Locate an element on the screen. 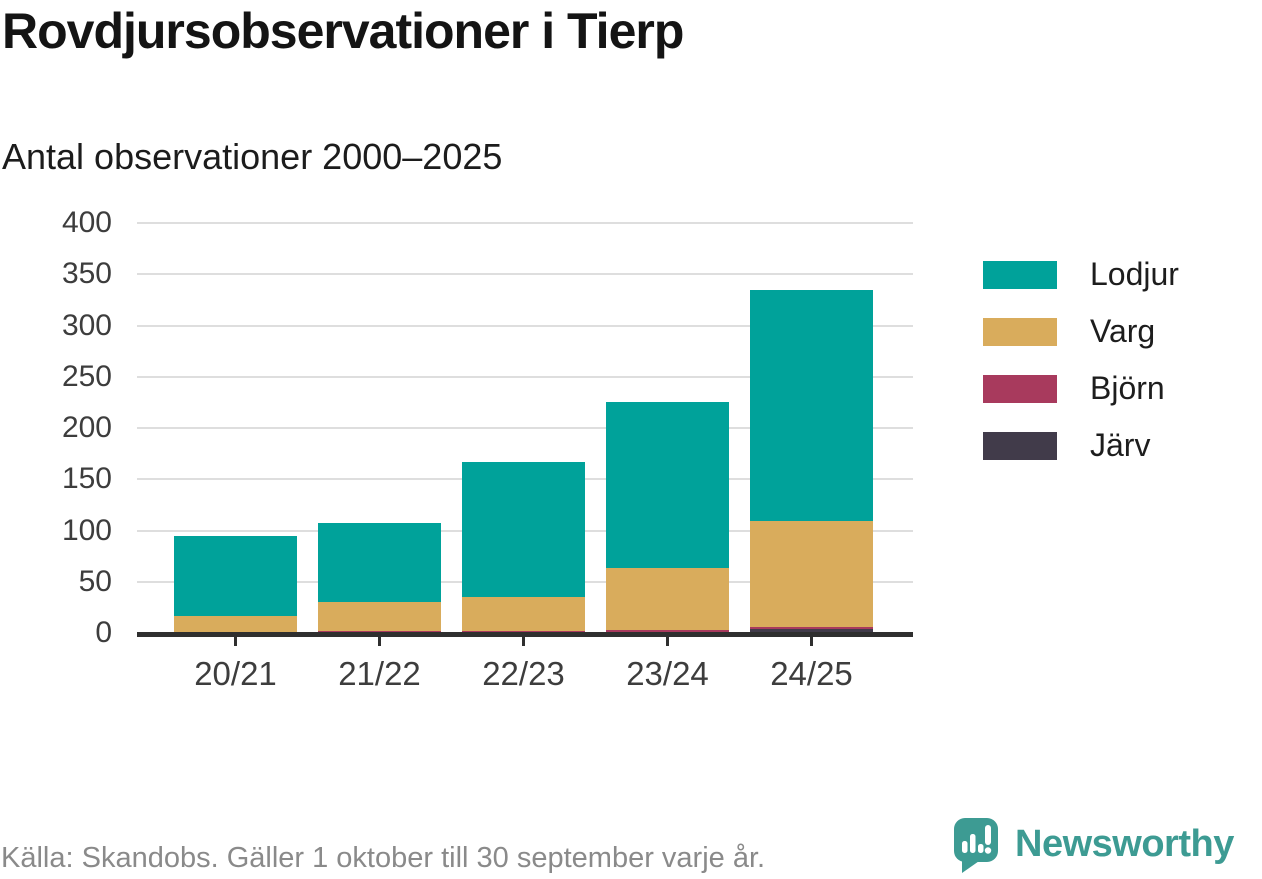 This screenshot has width=1262, height=879. x-tick-label-23-24: 23/24 is located at coordinates (667, 673).